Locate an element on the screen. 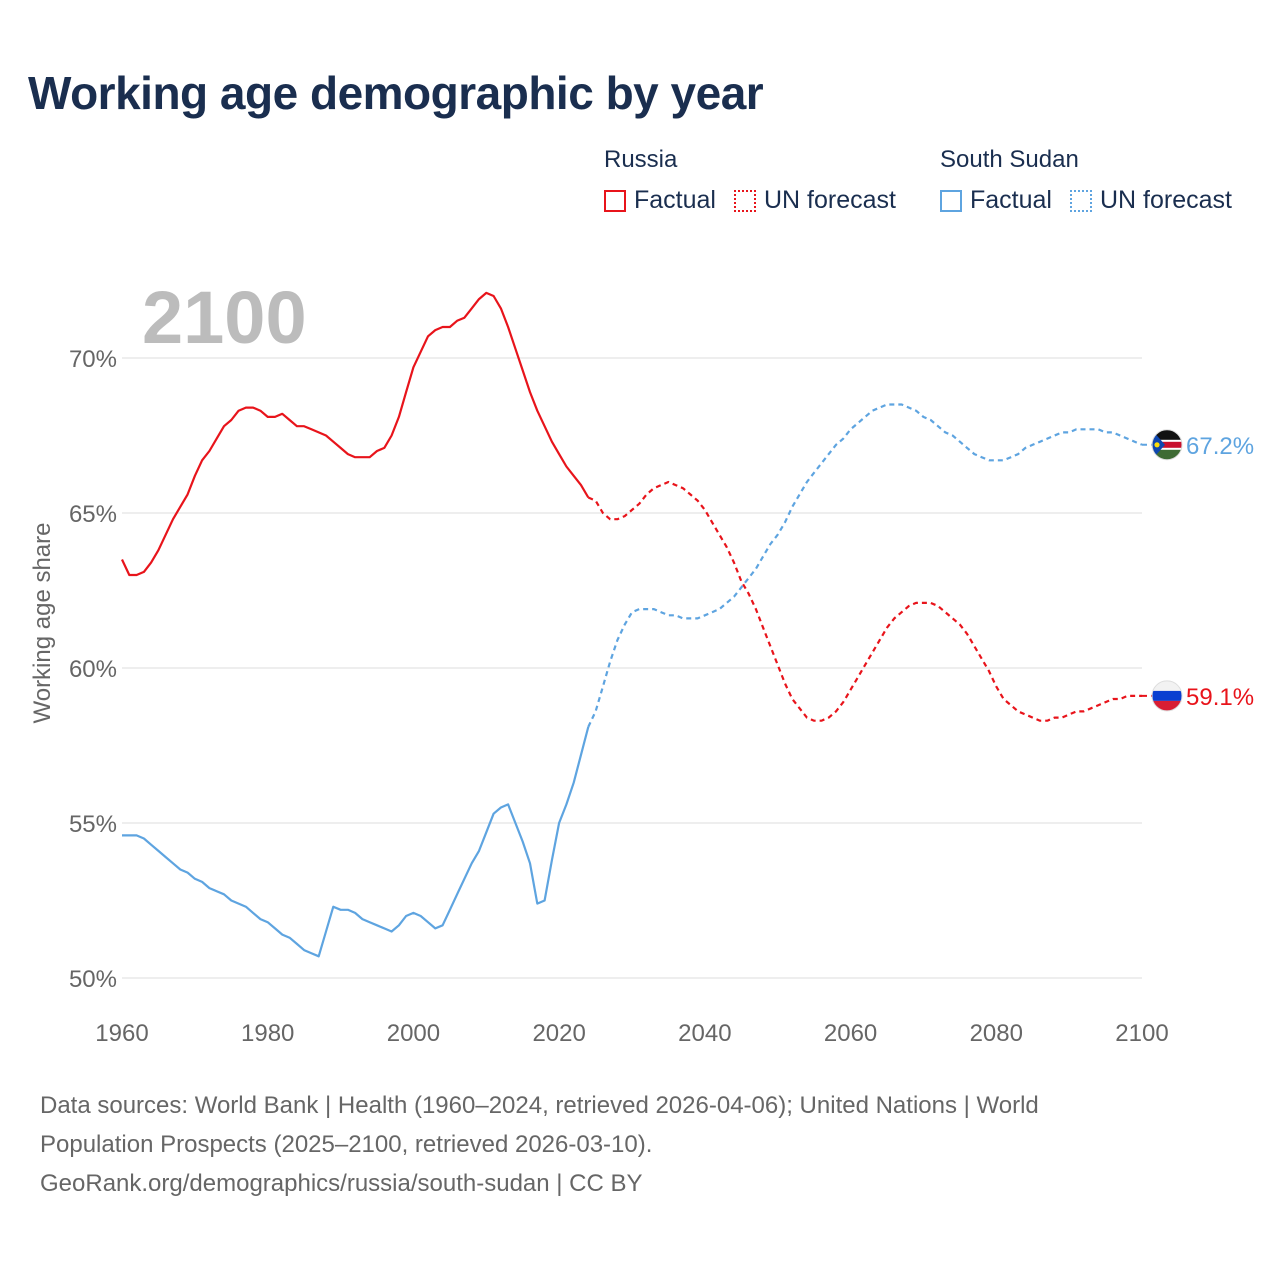 The image size is (1280, 1280). legend-item-russia-forecast: UN forecast is located at coordinates (814, 200).